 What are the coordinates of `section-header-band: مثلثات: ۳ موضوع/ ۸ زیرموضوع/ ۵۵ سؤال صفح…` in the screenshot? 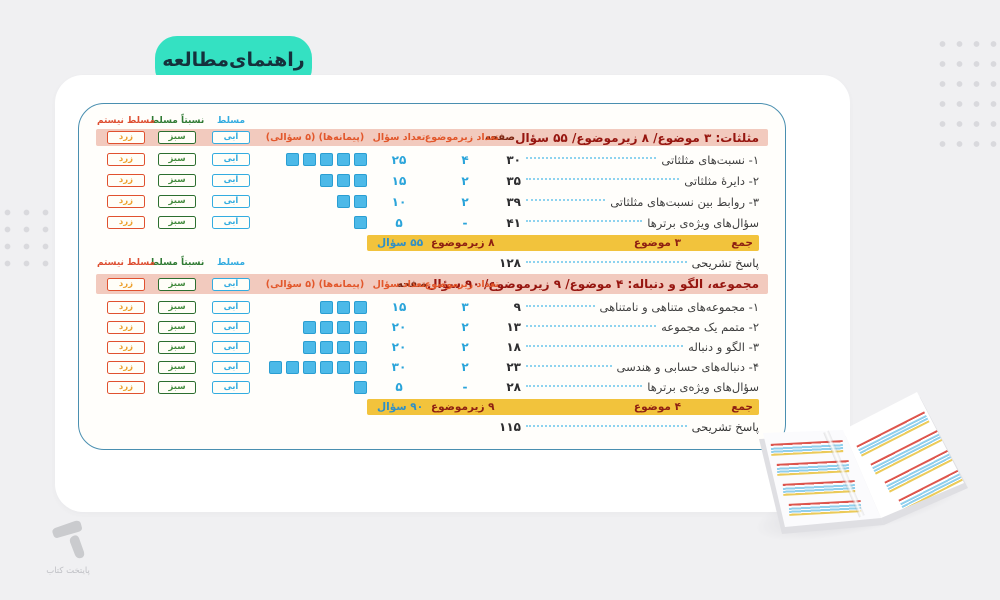 It's located at (432, 137).